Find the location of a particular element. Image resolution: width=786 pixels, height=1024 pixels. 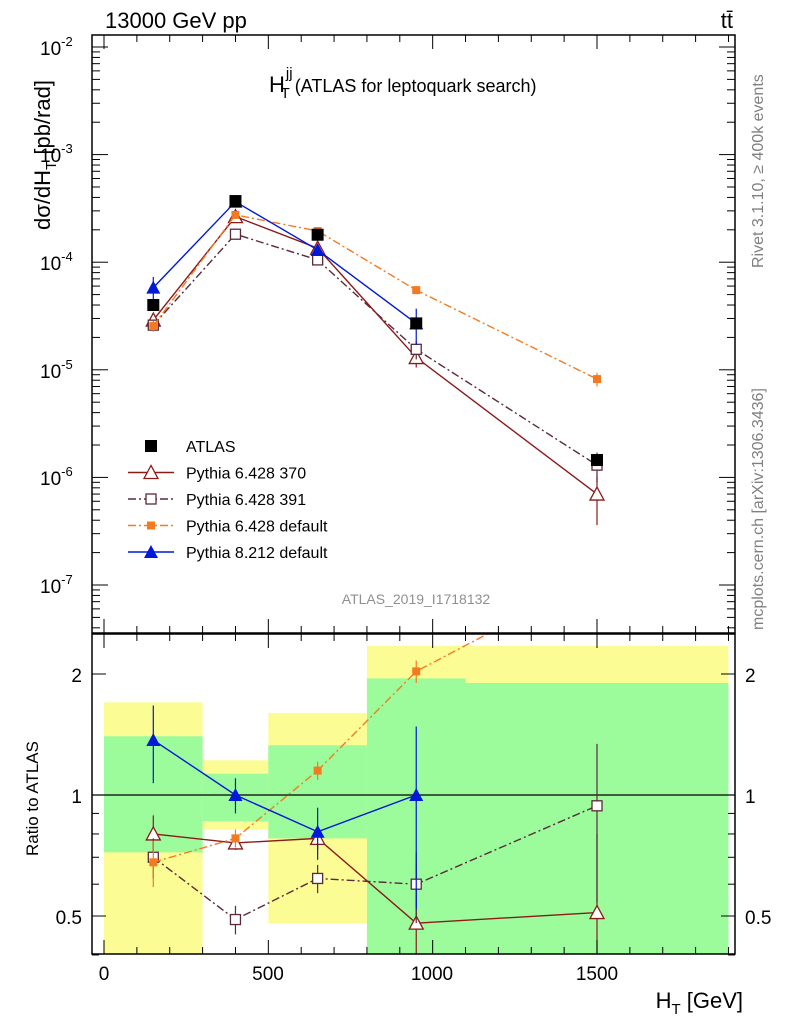

x-axis-label: HT [GeV] is located at coordinates (699, 1003).